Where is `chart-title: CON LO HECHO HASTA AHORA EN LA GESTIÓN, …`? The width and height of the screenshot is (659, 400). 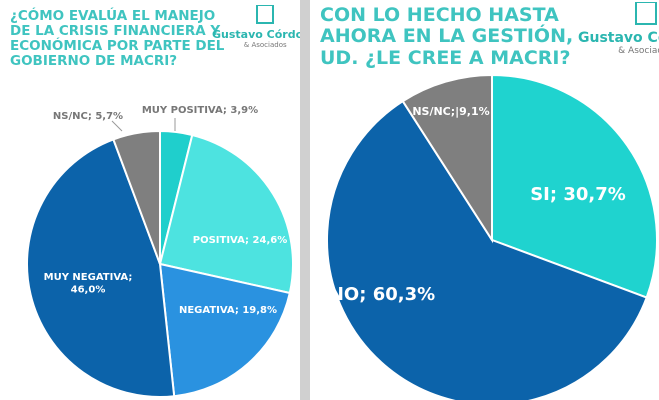 chart-title: CON LO HECHO HASTA AHORA EN LA GESTIÓN, … is located at coordinates (447, 36).